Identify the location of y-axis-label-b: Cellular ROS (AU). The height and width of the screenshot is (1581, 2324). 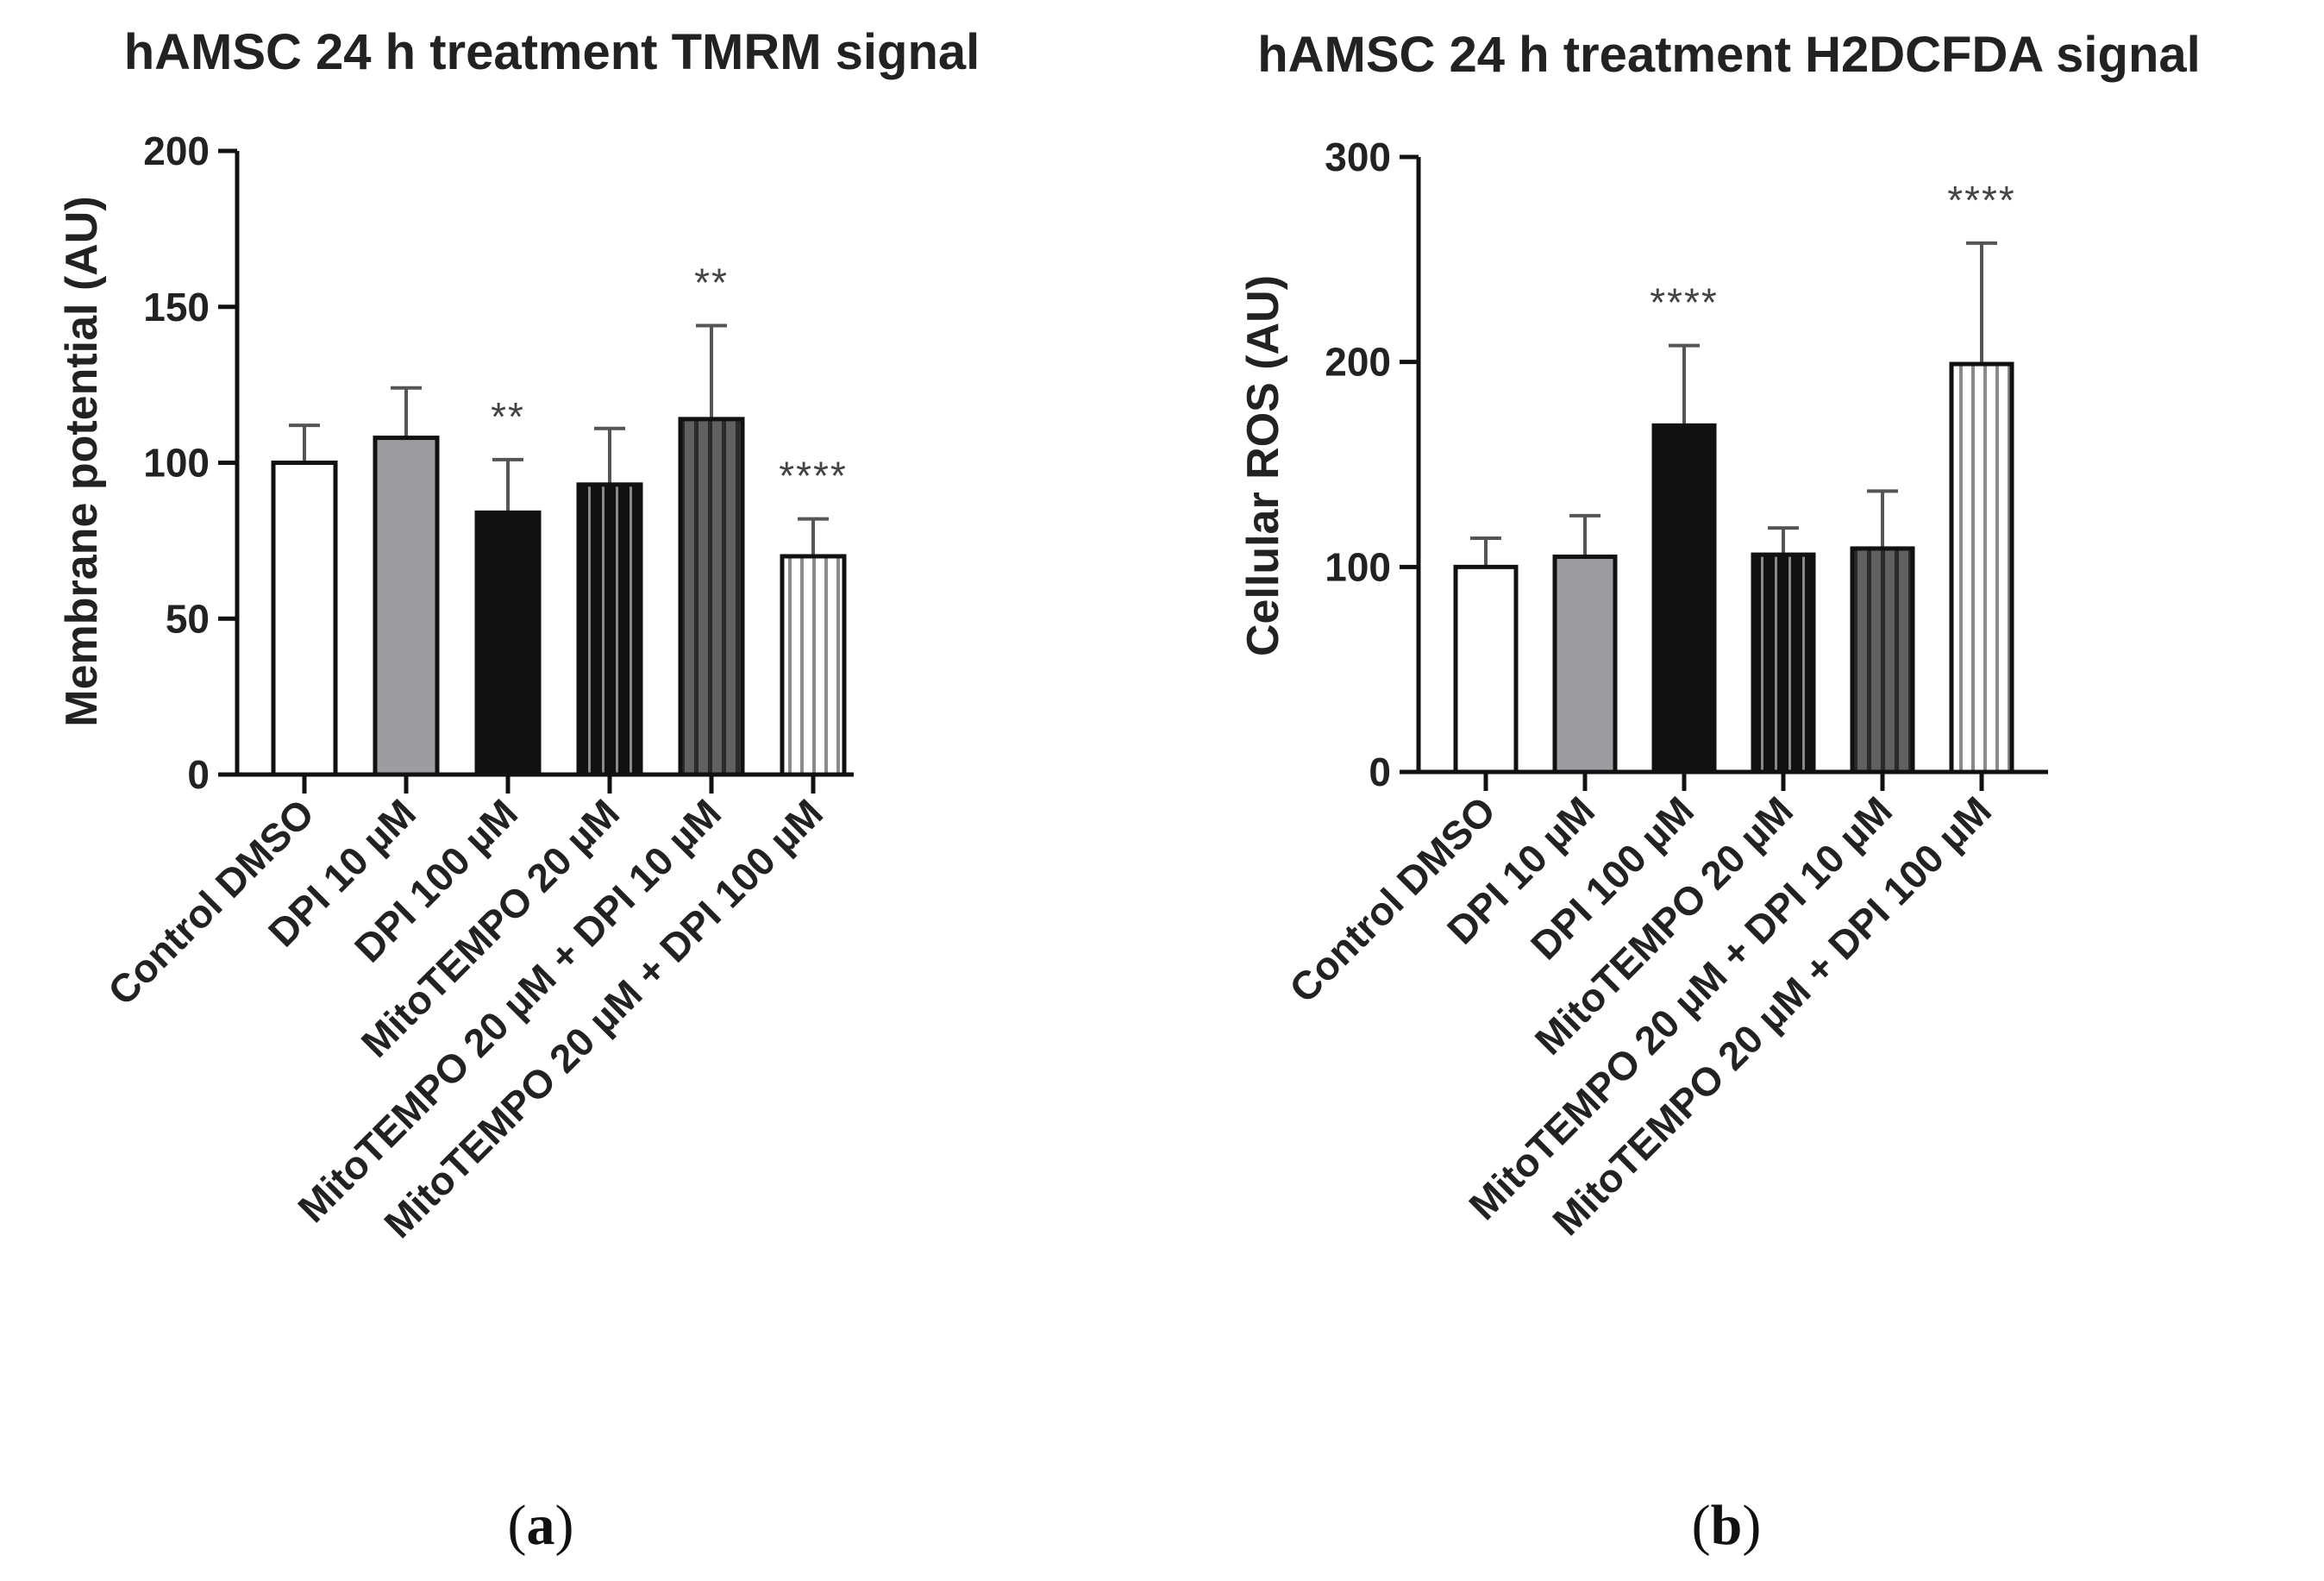
(1263, 466).